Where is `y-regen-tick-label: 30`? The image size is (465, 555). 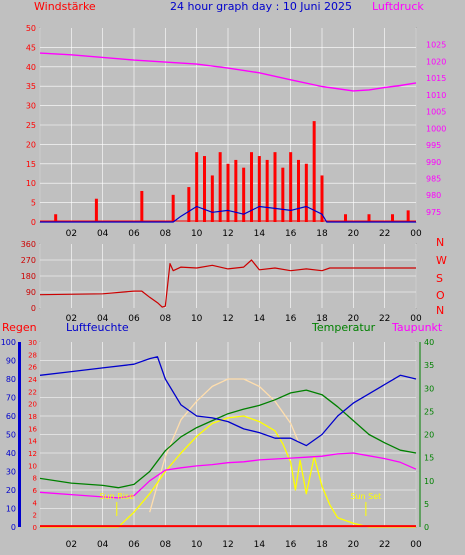 y-regen-tick-label: 30 is located at coordinates (11, 472).